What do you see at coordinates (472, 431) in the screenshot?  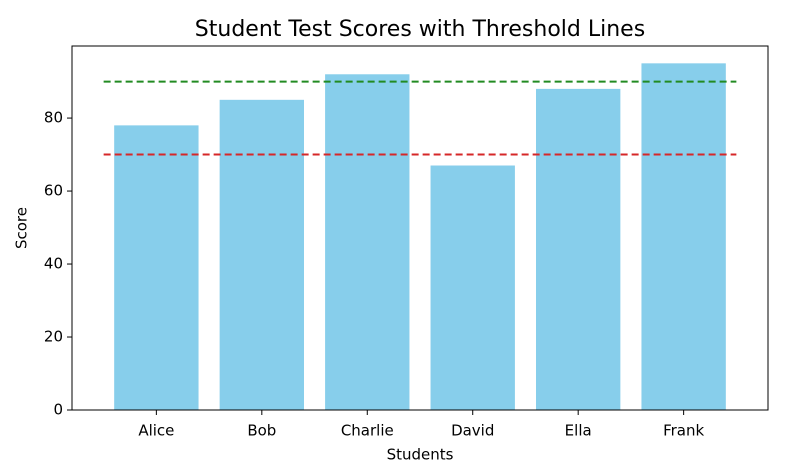 I see `x-tick-label: David` at bounding box center [472, 431].